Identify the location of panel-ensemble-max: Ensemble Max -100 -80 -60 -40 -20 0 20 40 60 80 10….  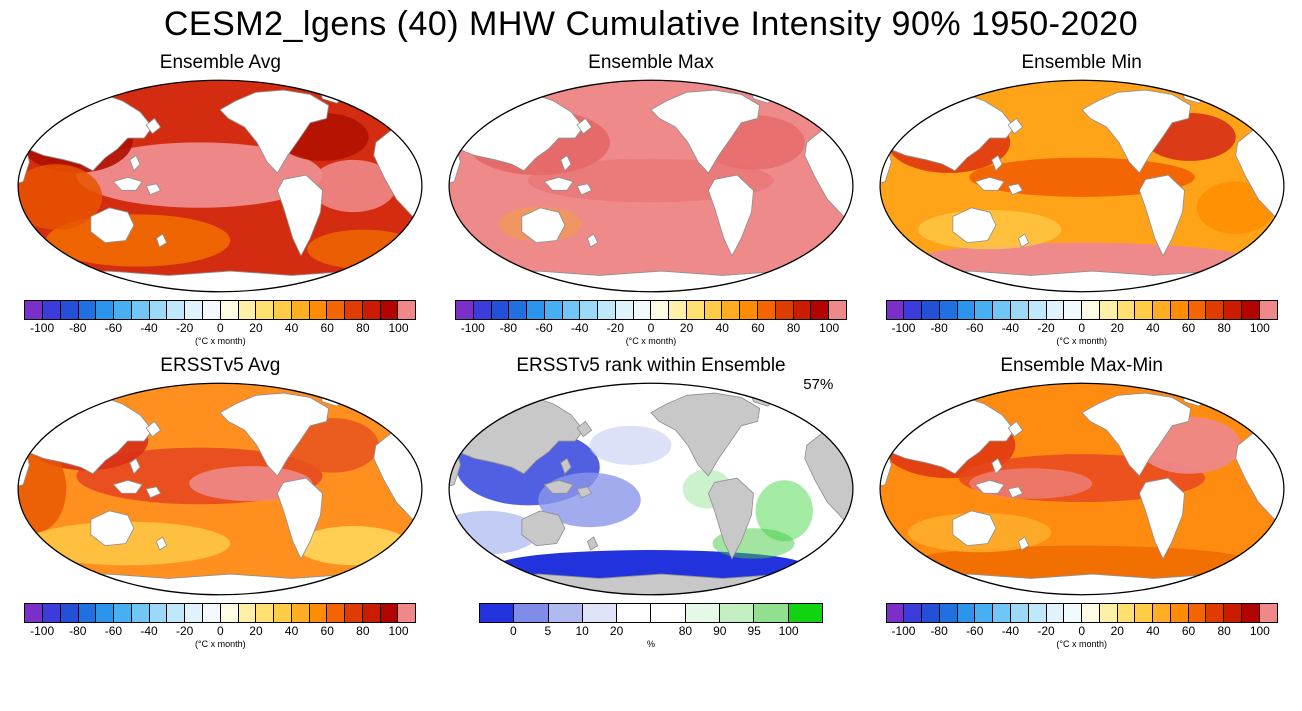
(651, 196).